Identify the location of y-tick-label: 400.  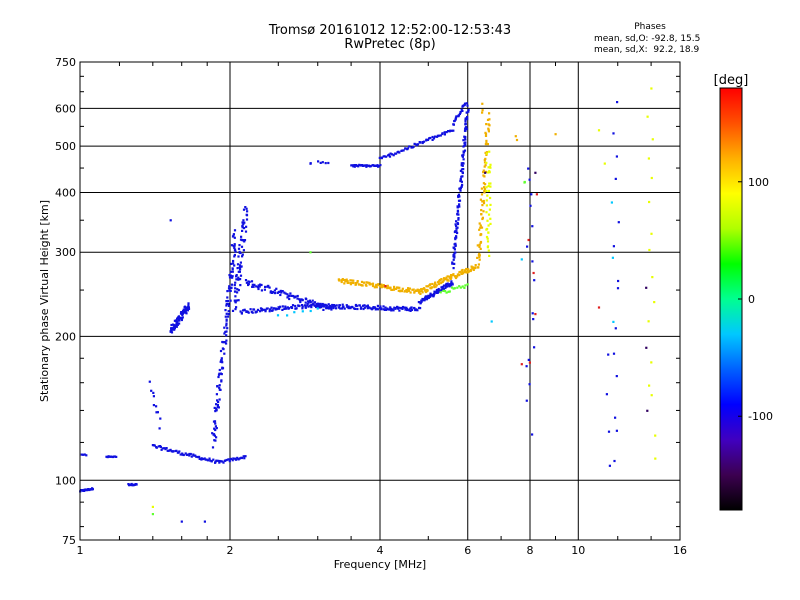
(65, 192).